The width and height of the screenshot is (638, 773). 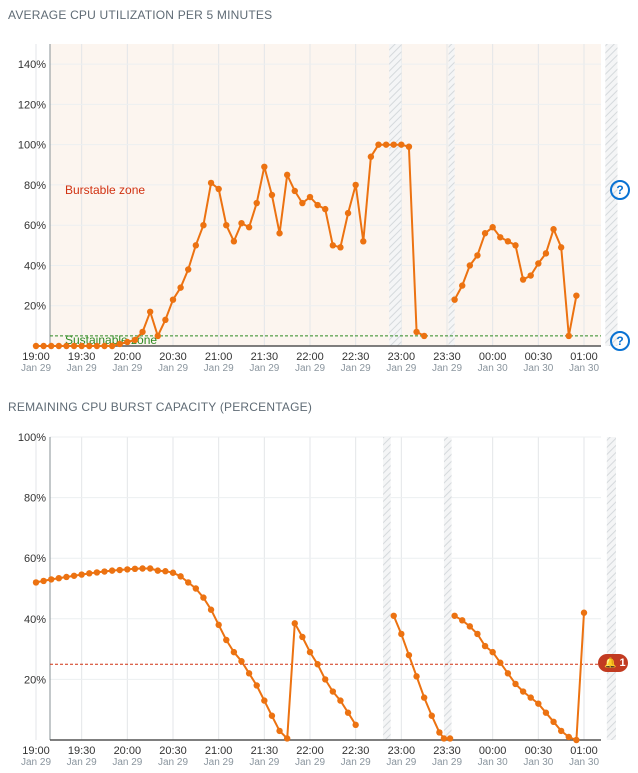 What do you see at coordinates (620, 190) in the screenshot?
I see `burstable-zone-help-icon: ?` at bounding box center [620, 190].